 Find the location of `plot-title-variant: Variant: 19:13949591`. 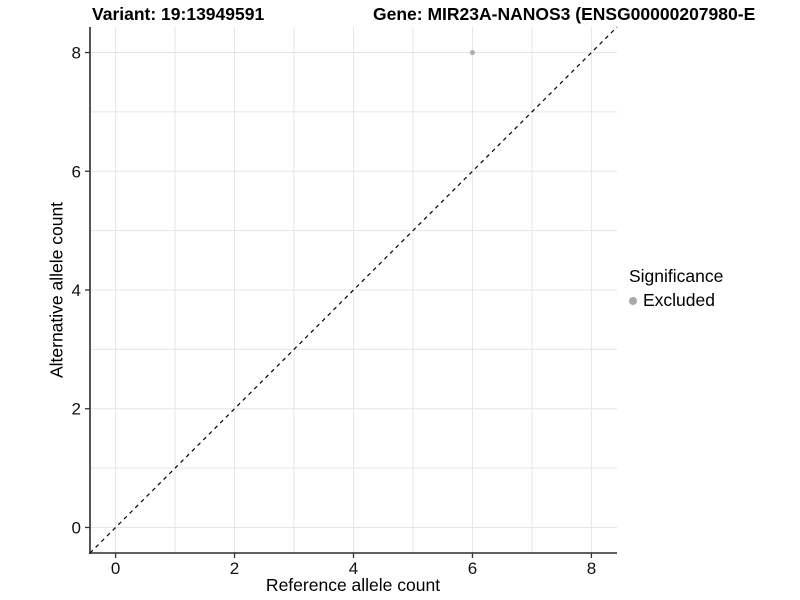

plot-title-variant: Variant: 19:13949591 is located at coordinates (178, 14).